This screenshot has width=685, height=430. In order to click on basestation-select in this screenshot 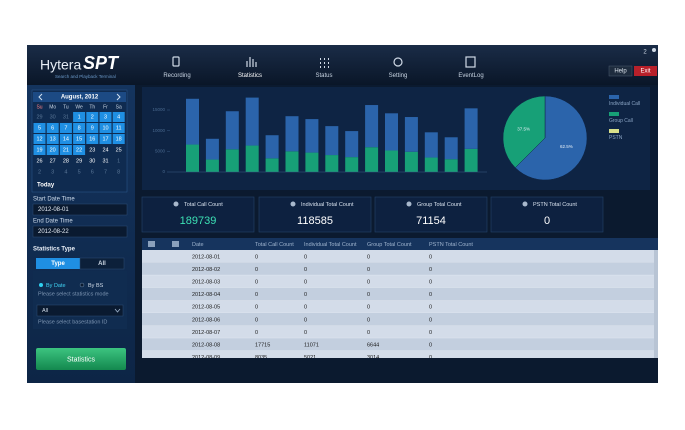, I will do `click(80, 310)`.